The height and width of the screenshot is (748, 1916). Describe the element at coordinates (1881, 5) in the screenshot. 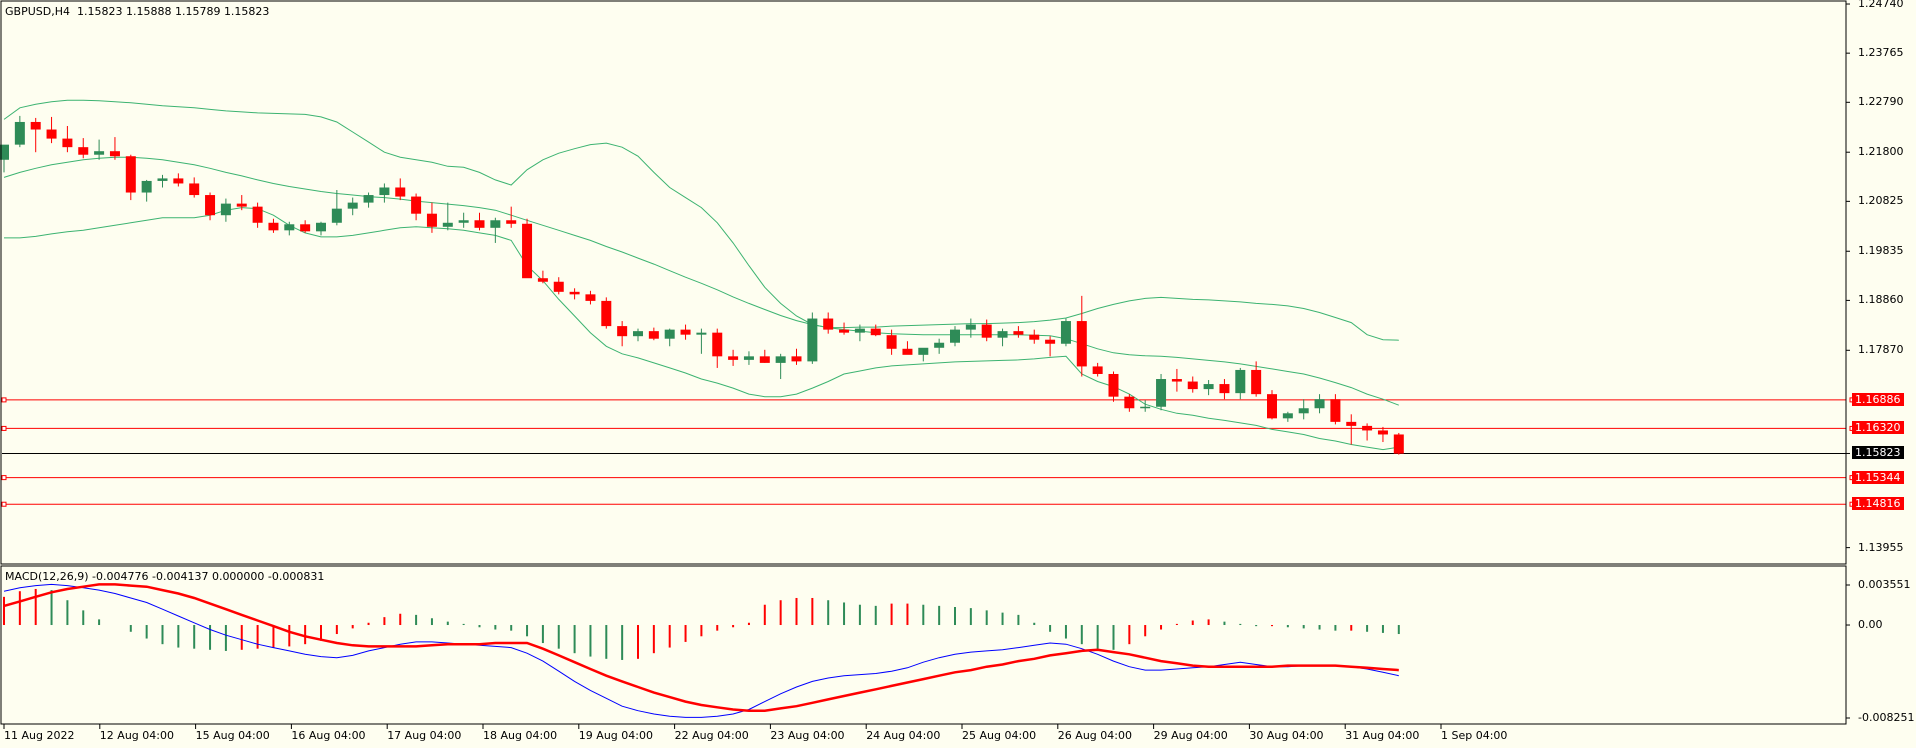

I see `price-tick-label: 1.24740` at that location.